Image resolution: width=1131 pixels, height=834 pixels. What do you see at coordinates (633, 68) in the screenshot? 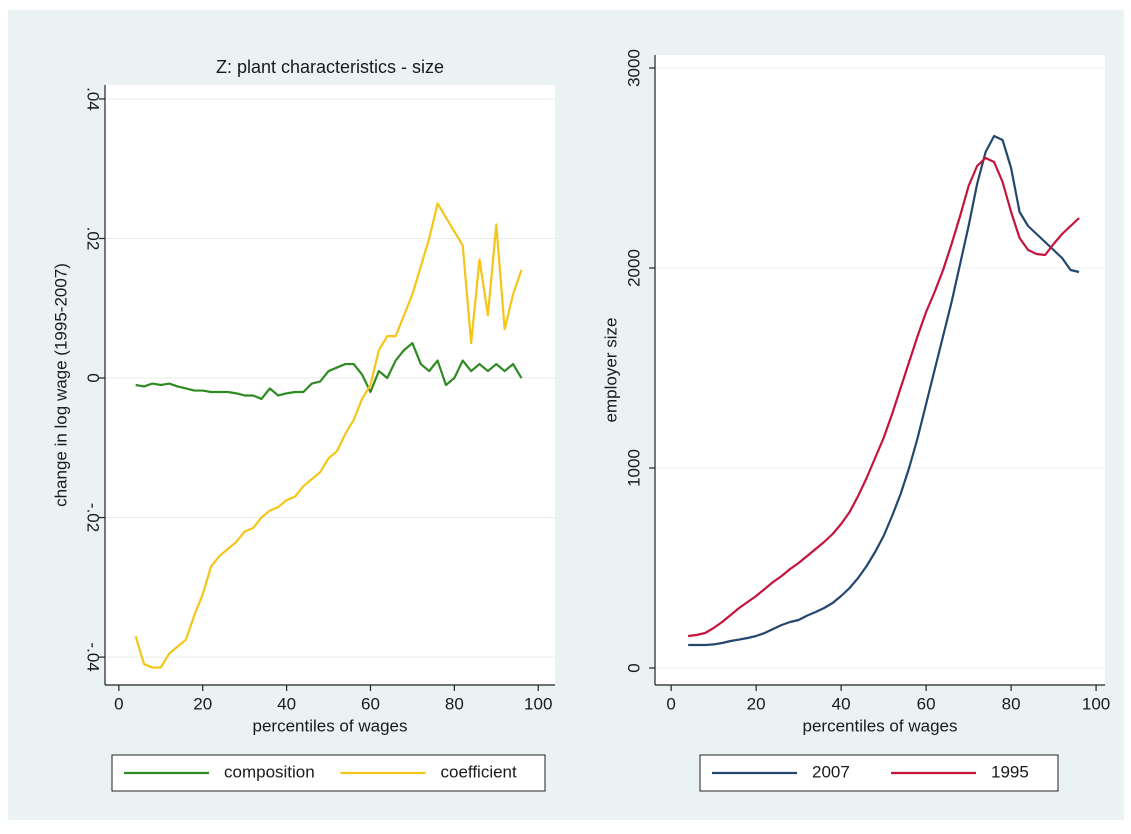
I see `y-tick-label: 3000` at bounding box center [633, 68].